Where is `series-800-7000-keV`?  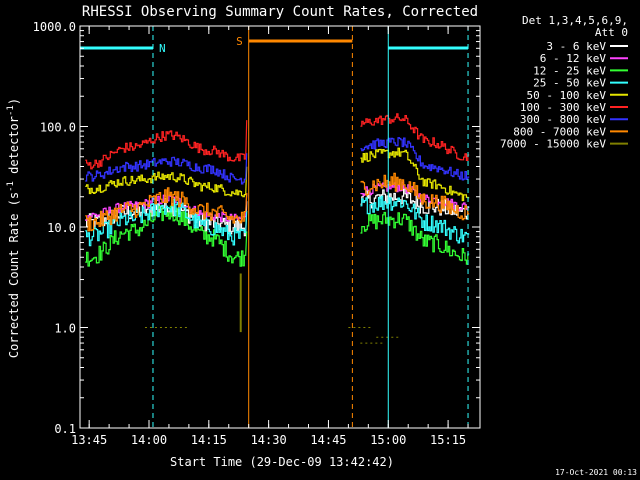
series-800-7000-keV is located at coordinates (277, 202).